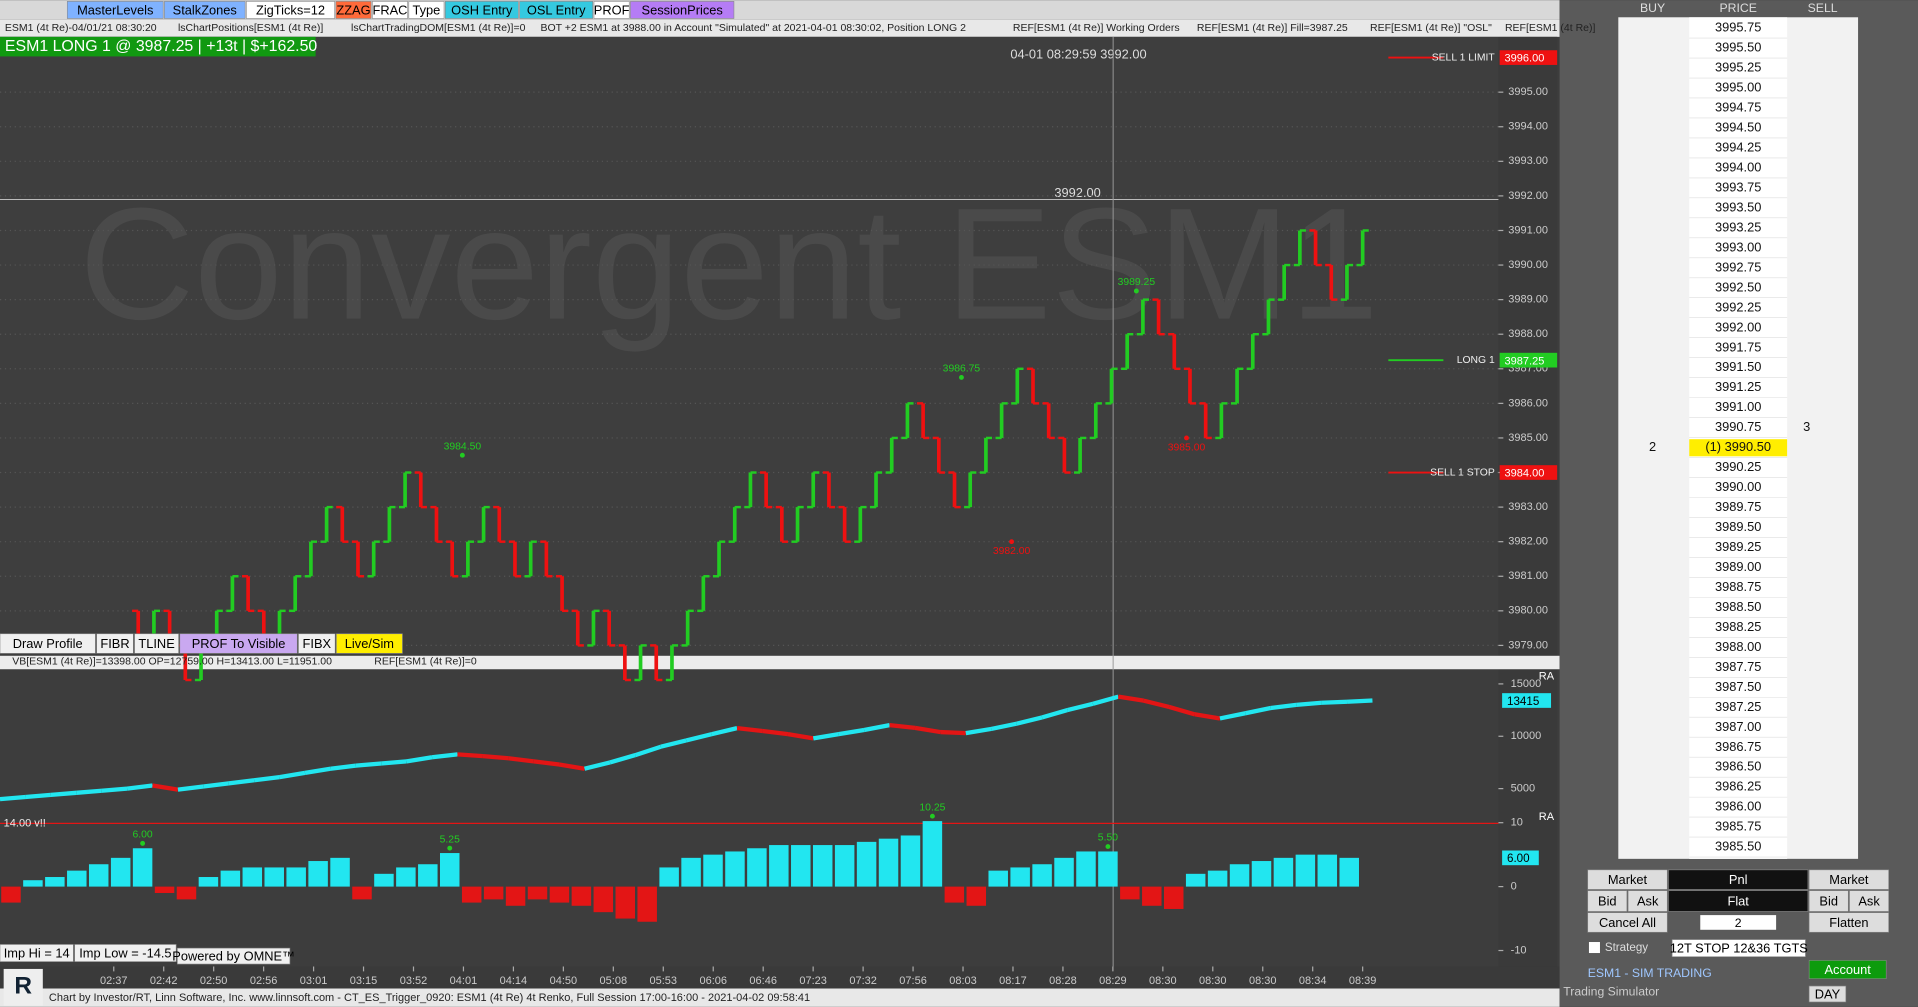 The image size is (1918, 1007). Describe the element at coordinates (1738, 466) in the screenshot. I see `dom-price: 3990.25` at that location.